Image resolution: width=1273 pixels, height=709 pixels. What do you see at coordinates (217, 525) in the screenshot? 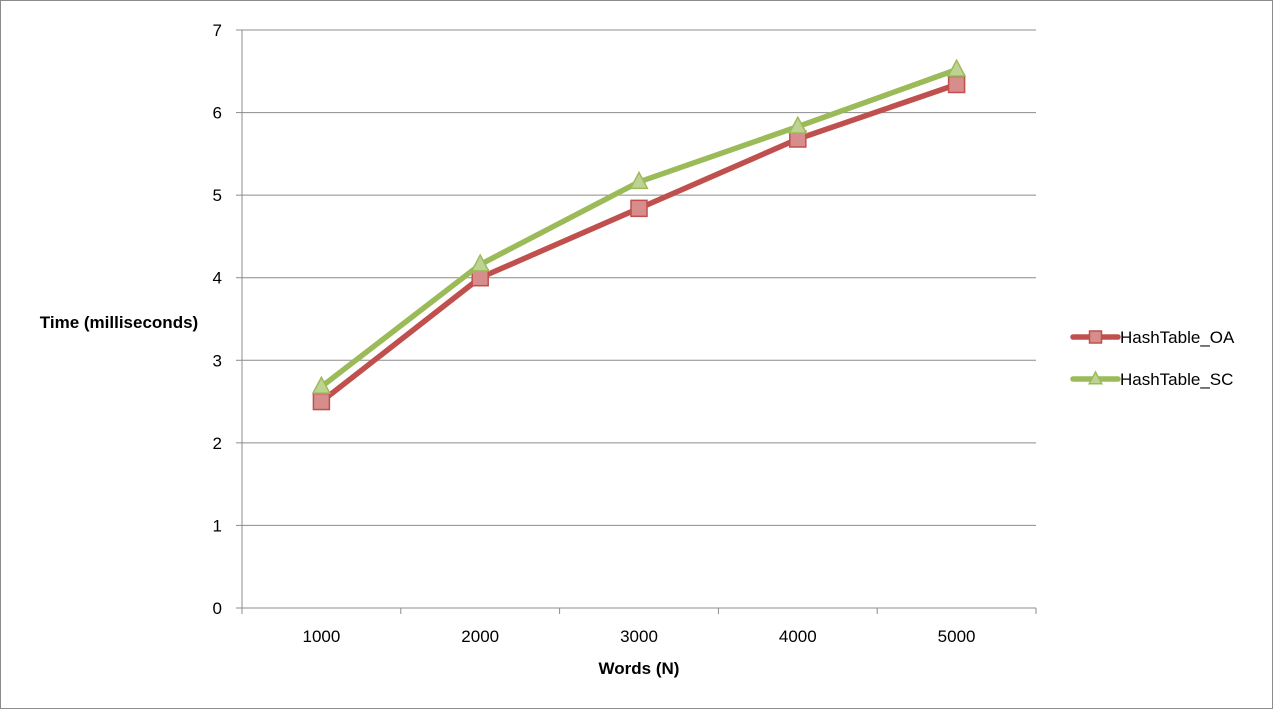
I see `y-tick-label: 1` at bounding box center [217, 525].